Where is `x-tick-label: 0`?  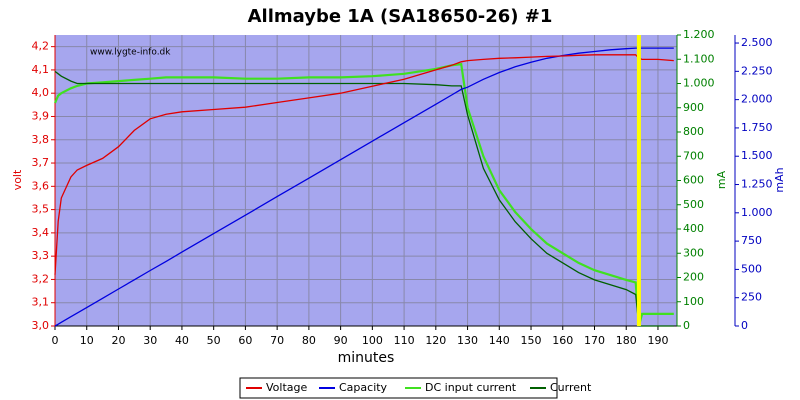 x-tick-label: 0 is located at coordinates (55, 340).